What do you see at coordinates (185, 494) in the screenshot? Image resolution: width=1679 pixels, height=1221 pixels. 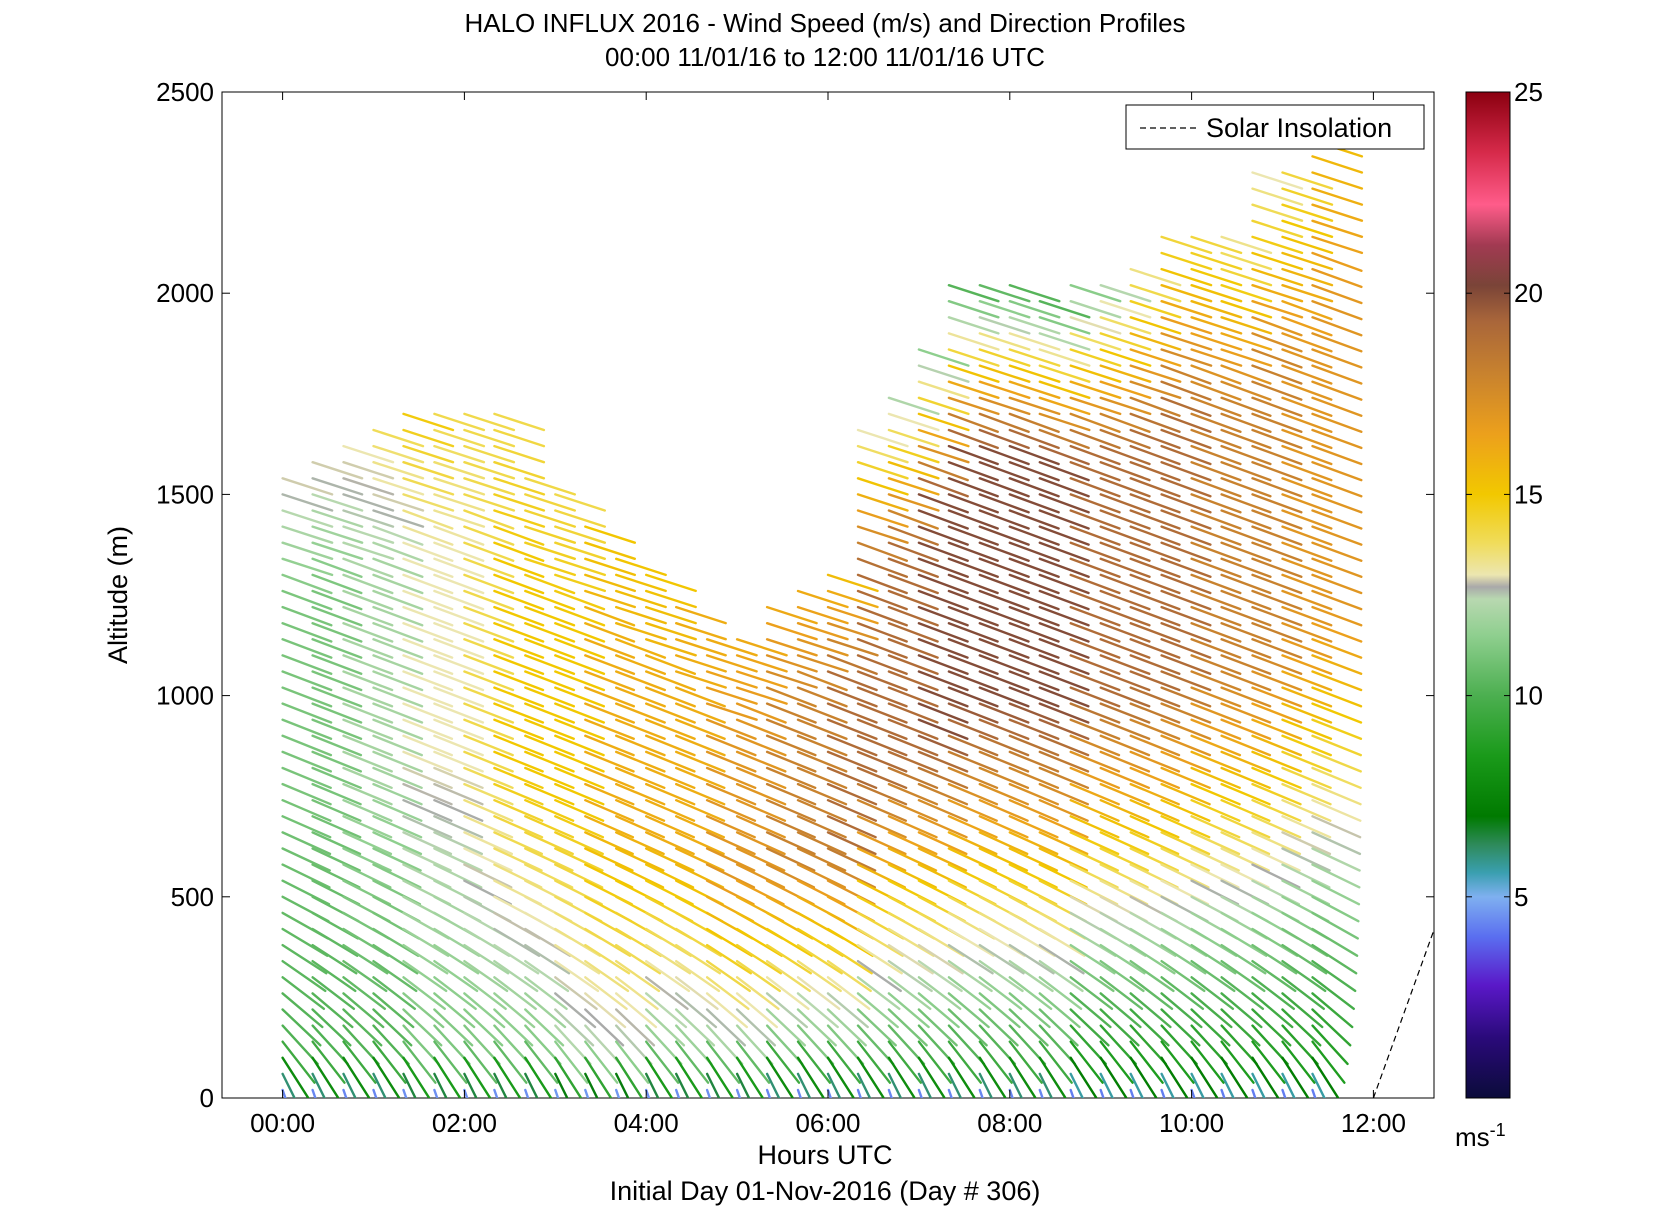 I see `y-tick-label: 1500` at bounding box center [185, 494].